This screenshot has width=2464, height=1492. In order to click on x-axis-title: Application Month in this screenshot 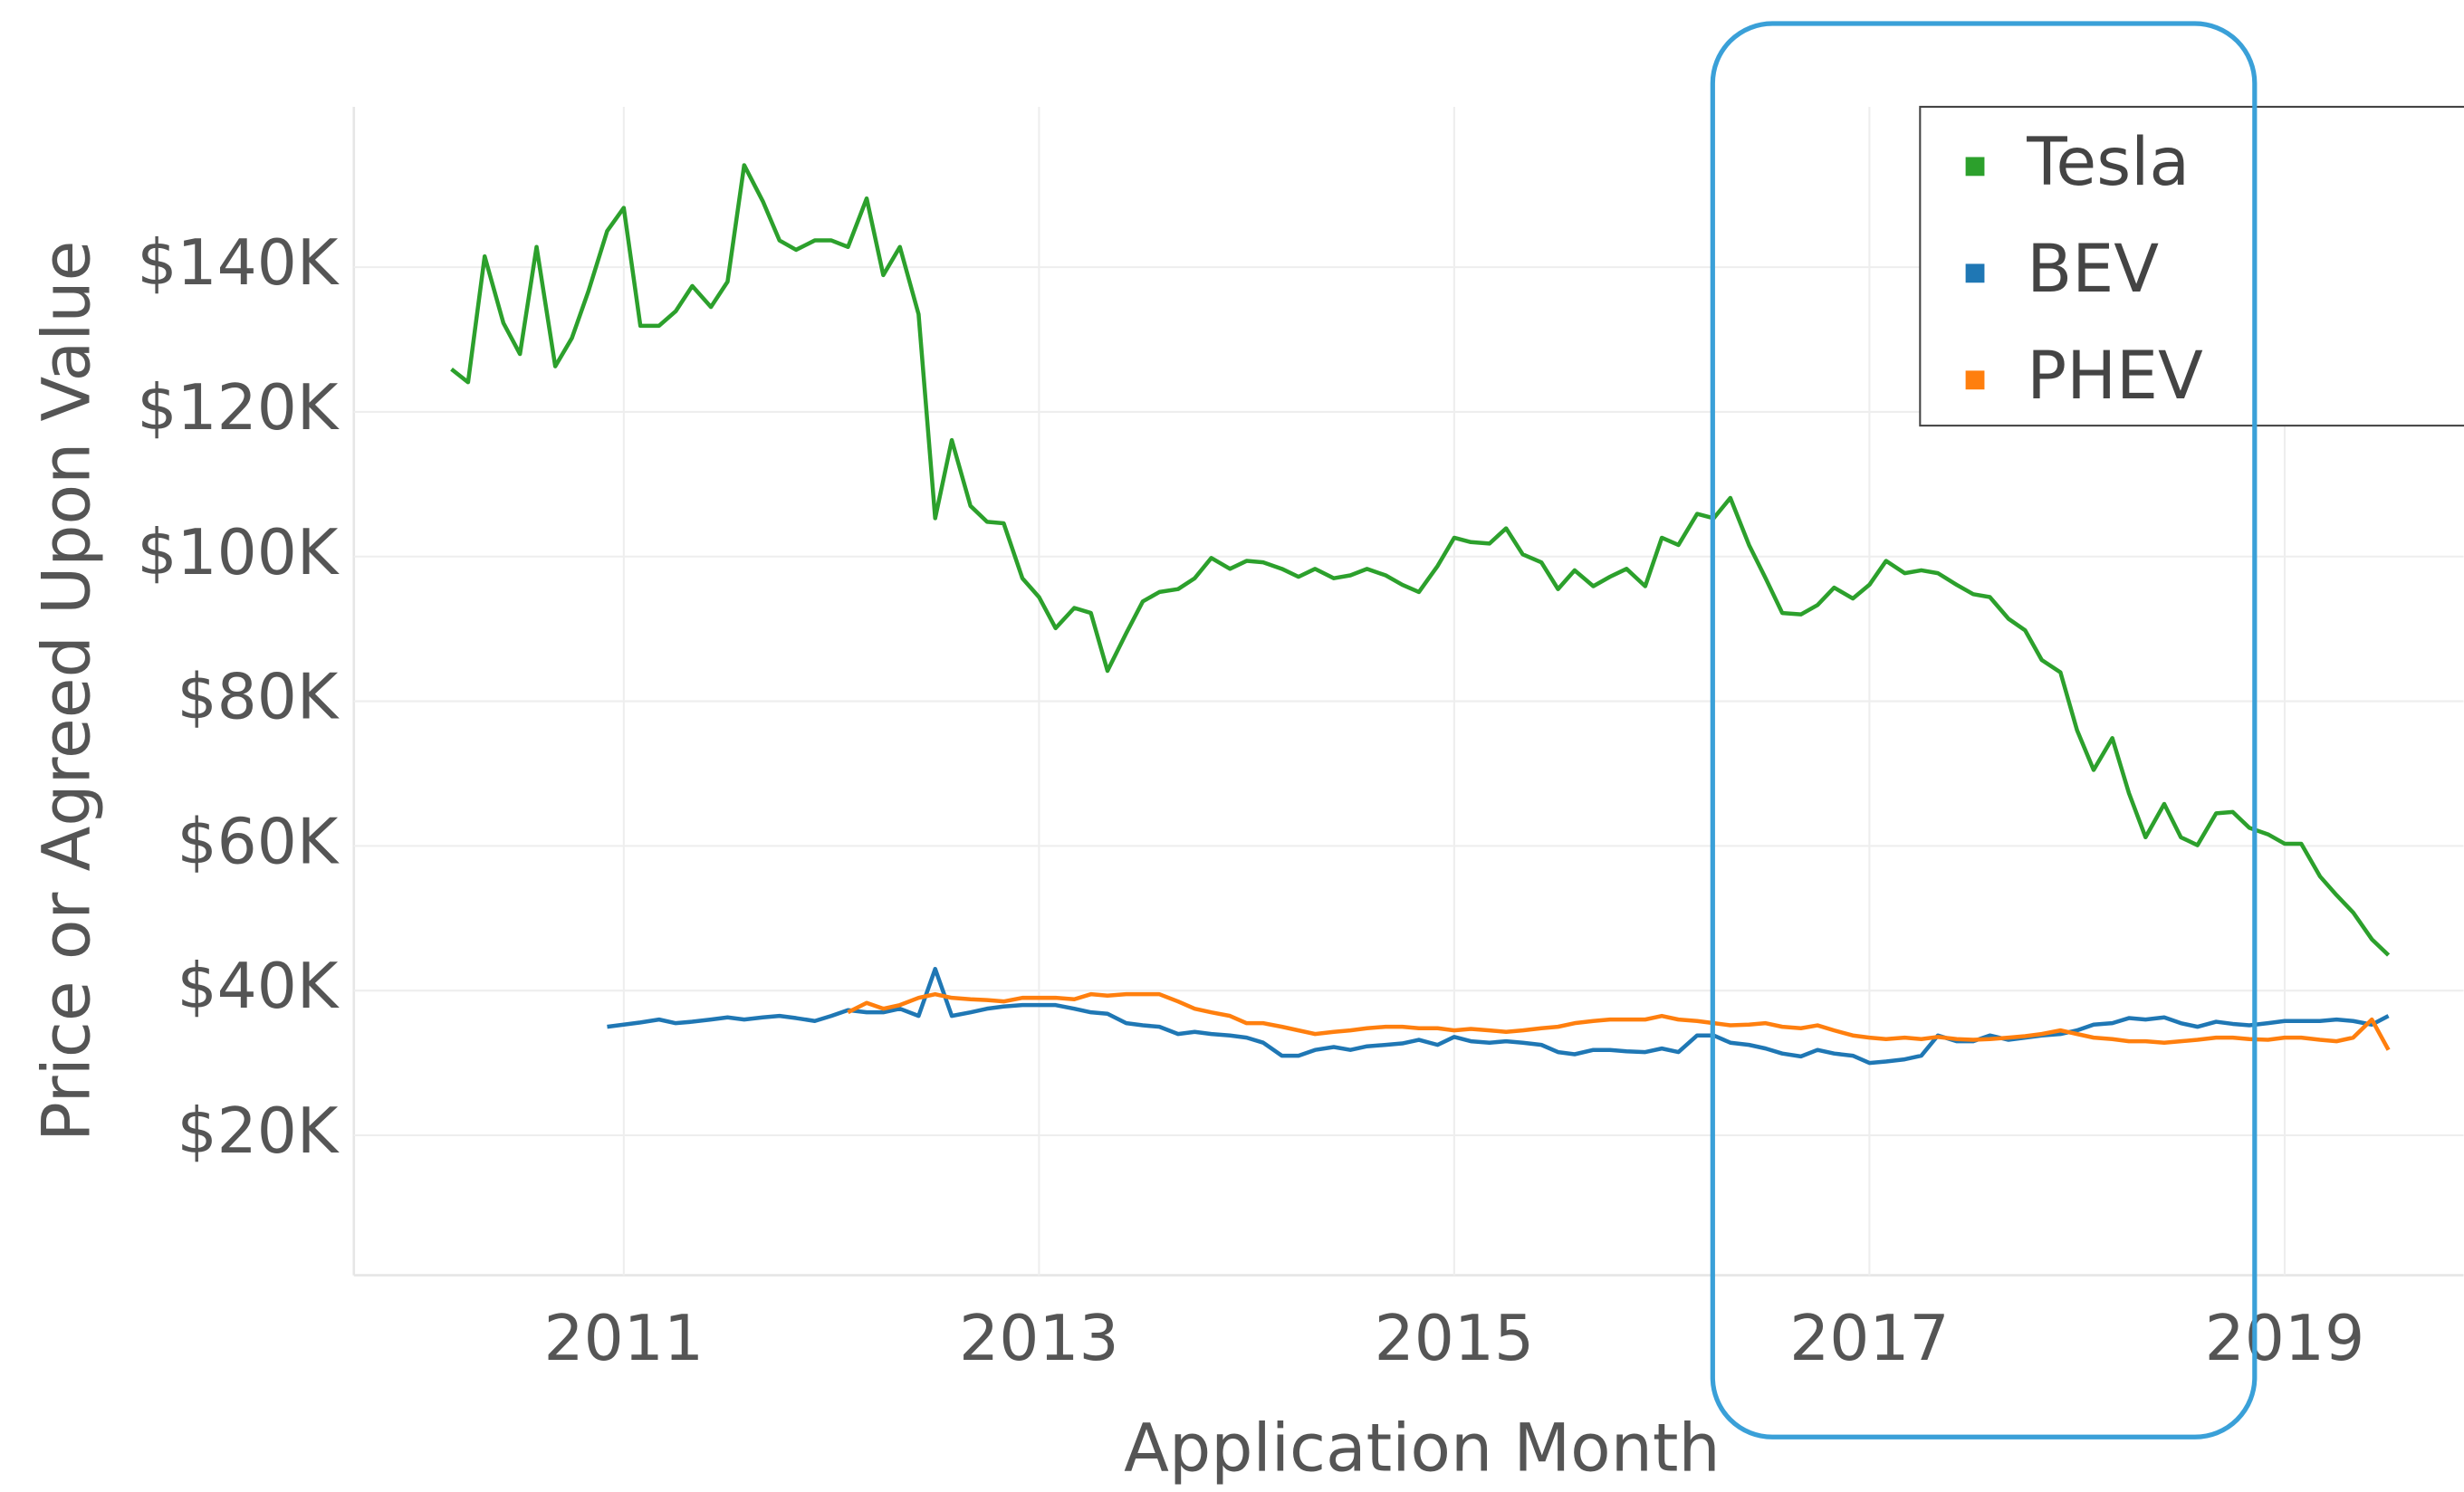, I will do `click(1422, 1449)`.